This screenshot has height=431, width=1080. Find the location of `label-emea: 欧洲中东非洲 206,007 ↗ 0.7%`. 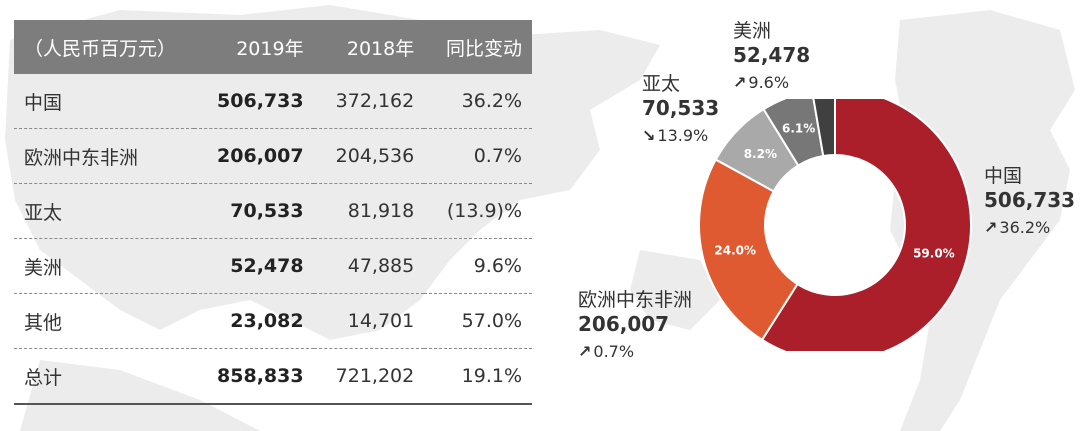

label-emea: 欧洲中东非洲 206,007 ↗ 0.7% is located at coordinates (635, 325).